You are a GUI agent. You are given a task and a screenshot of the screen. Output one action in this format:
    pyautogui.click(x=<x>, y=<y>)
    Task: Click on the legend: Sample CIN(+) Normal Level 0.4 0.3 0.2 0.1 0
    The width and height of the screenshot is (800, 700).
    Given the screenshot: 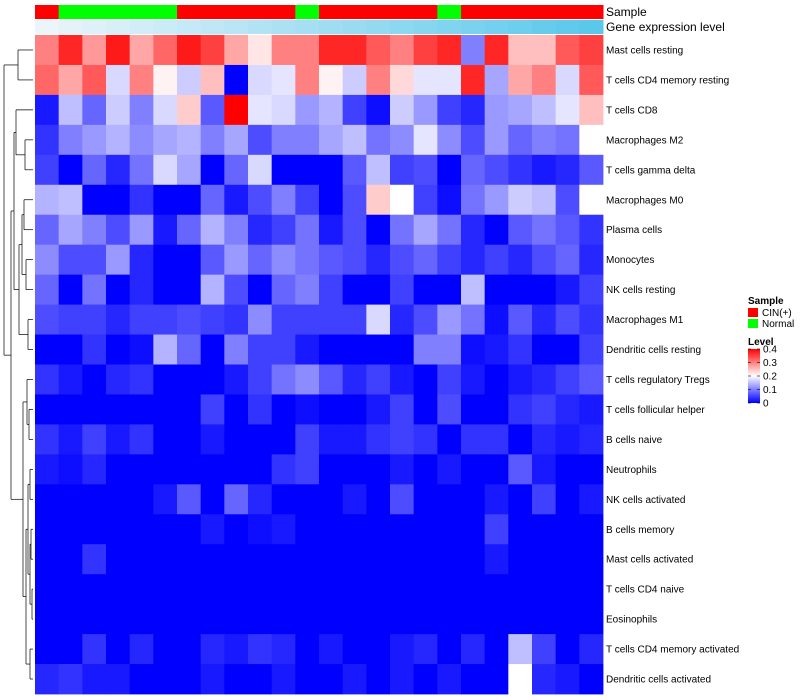 What is the action you would take?
    pyautogui.click(x=771, y=353)
    